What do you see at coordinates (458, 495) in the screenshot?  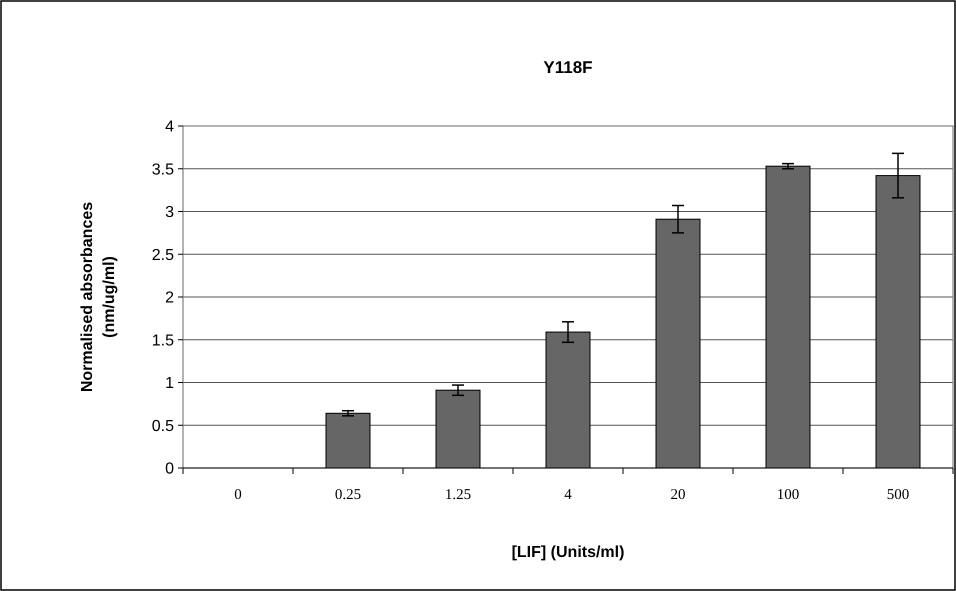 I see `x-tick-label: 1.25` at bounding box center [458, 495].